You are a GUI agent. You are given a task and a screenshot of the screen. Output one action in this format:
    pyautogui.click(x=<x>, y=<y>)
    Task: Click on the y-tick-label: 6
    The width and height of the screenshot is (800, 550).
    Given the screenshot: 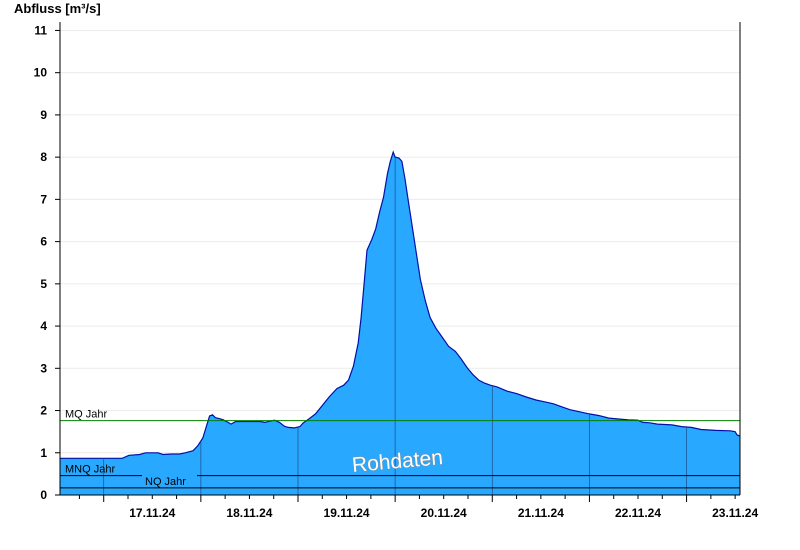 What is the action you would take?
    pyautogui.click(x=43, y=242)
    